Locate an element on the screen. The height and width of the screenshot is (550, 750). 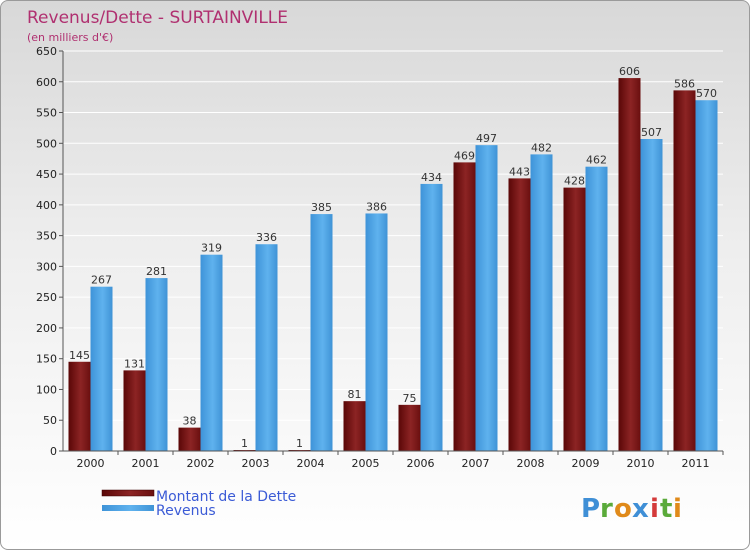
svg-text: P is located at coordinates (590, 509).